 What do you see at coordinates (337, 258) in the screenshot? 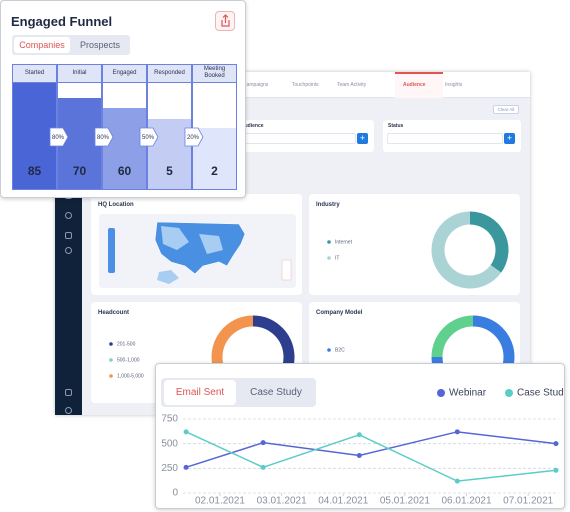
I see `legend-label: IT` at bounding box center [337, 258].